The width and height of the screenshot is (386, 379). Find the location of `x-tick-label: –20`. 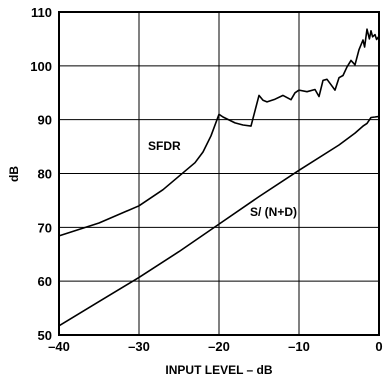

x-tick-label: –20 is located at coordinates (219, 346).